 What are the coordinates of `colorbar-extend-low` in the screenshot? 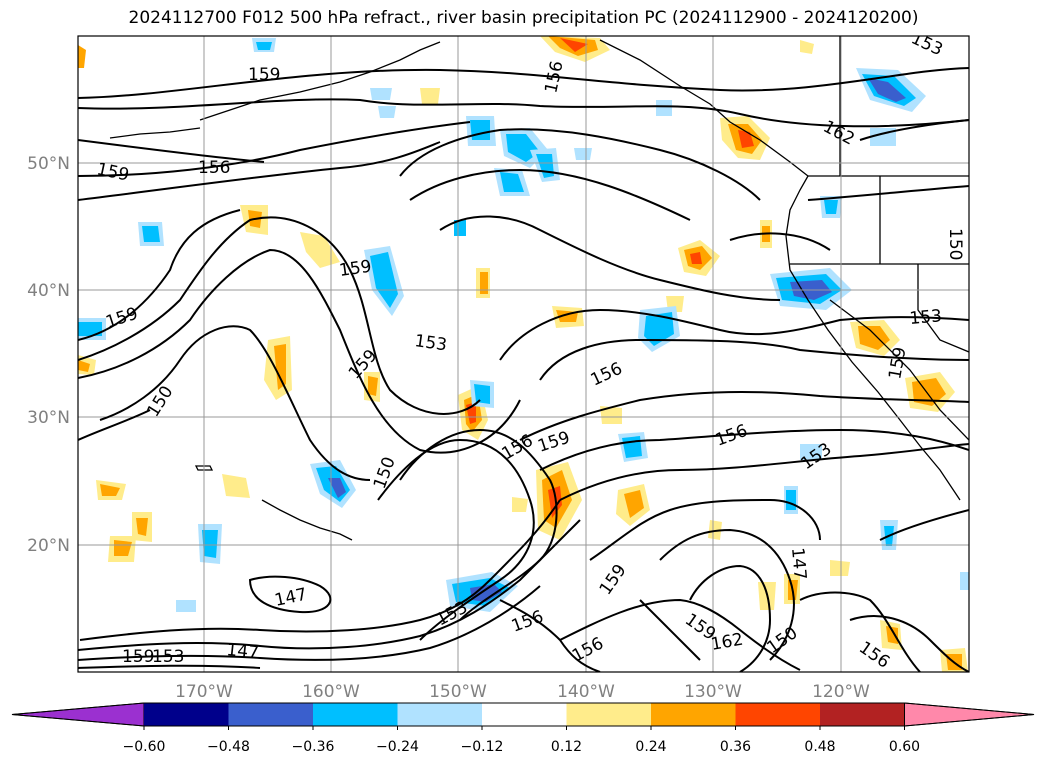 It's located at (78, 714).